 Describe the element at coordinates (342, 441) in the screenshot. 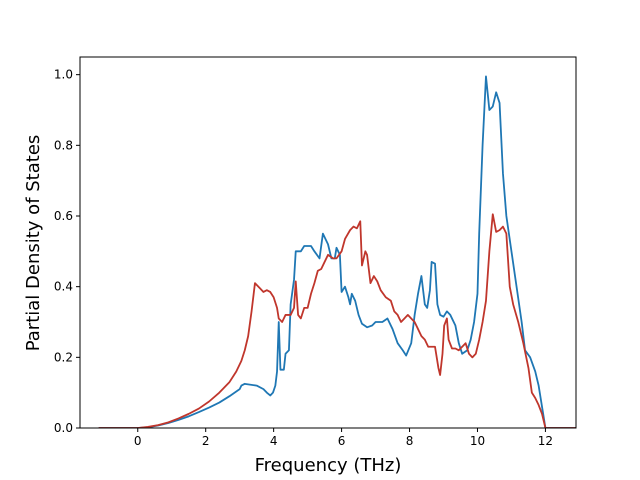

I see `x-tick-label: 6` at that location.